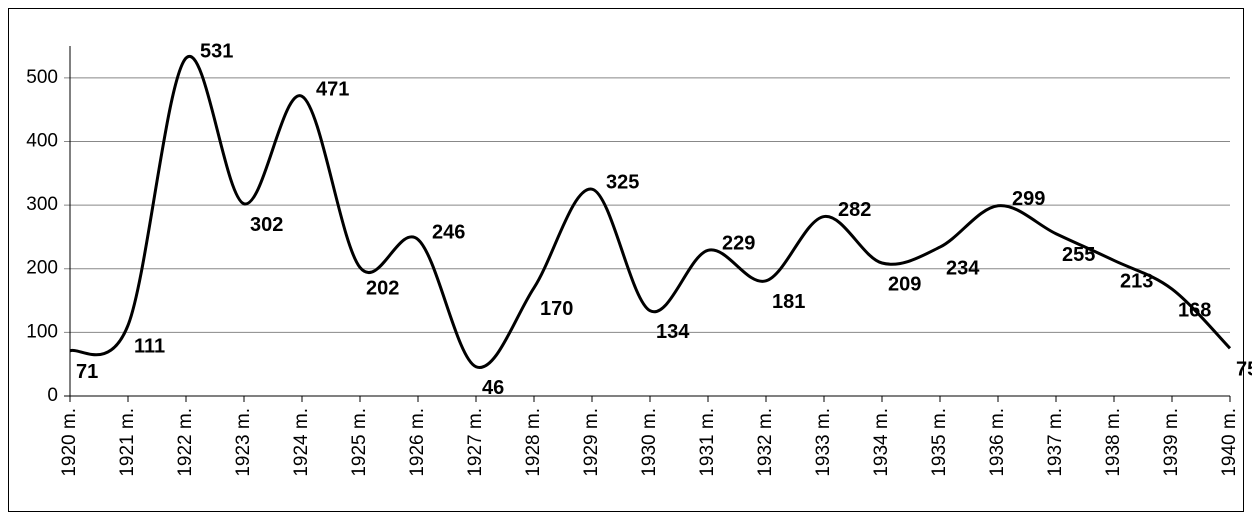  What do you see at coordinates (556, 309) in the screenshot?
I see `data-label: 170` at bounding box center [556, 309].